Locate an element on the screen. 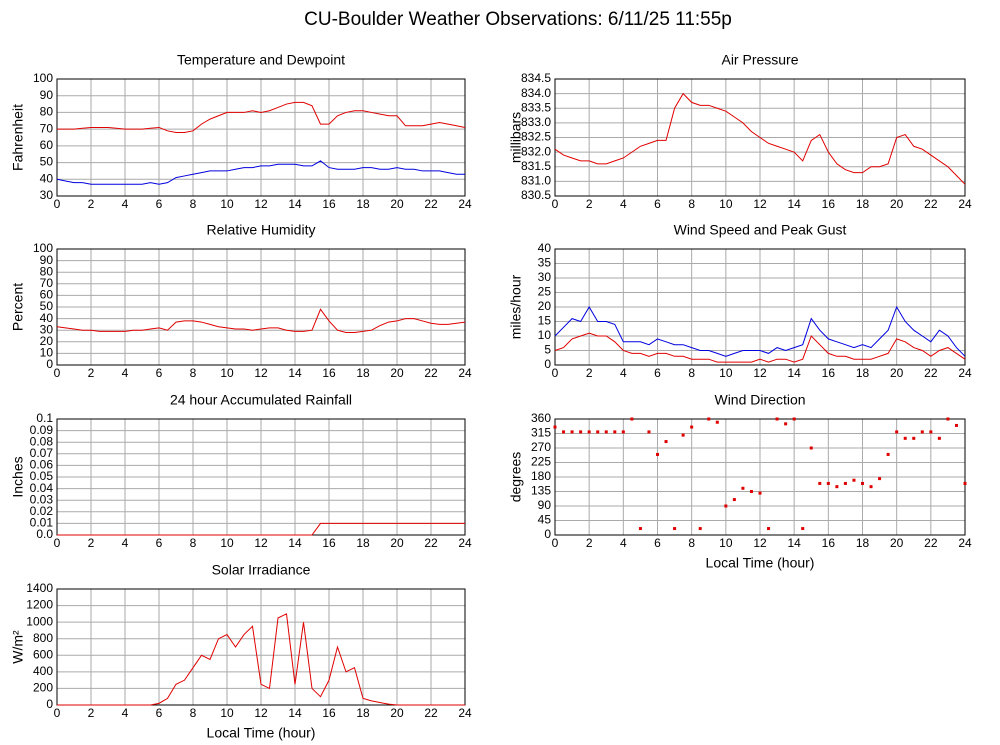 This screenshot has width=1000, height=745. x-tick-label: 2 is located at coordinates (589, 204).